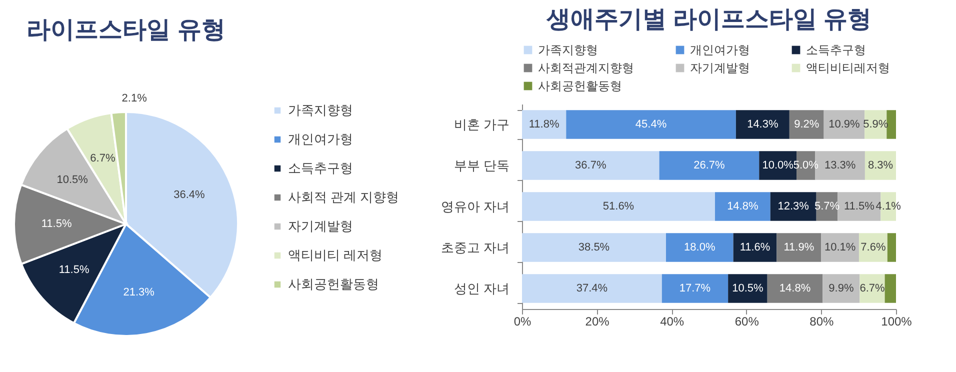 This screenshot has height=372, width=956. I want to click on data-label: 21.3%, so click(139, 292).